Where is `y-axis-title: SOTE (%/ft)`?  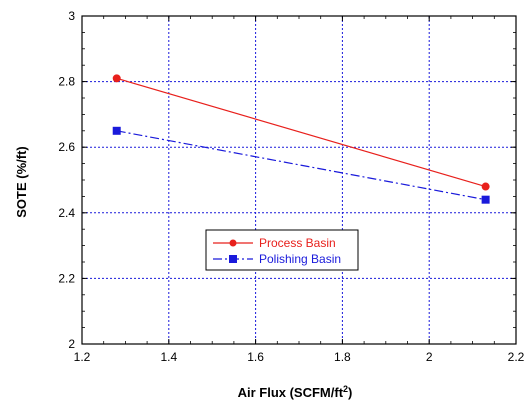 y-axis-title: SOTE (%/ft) is located at coordinates (21, 182).